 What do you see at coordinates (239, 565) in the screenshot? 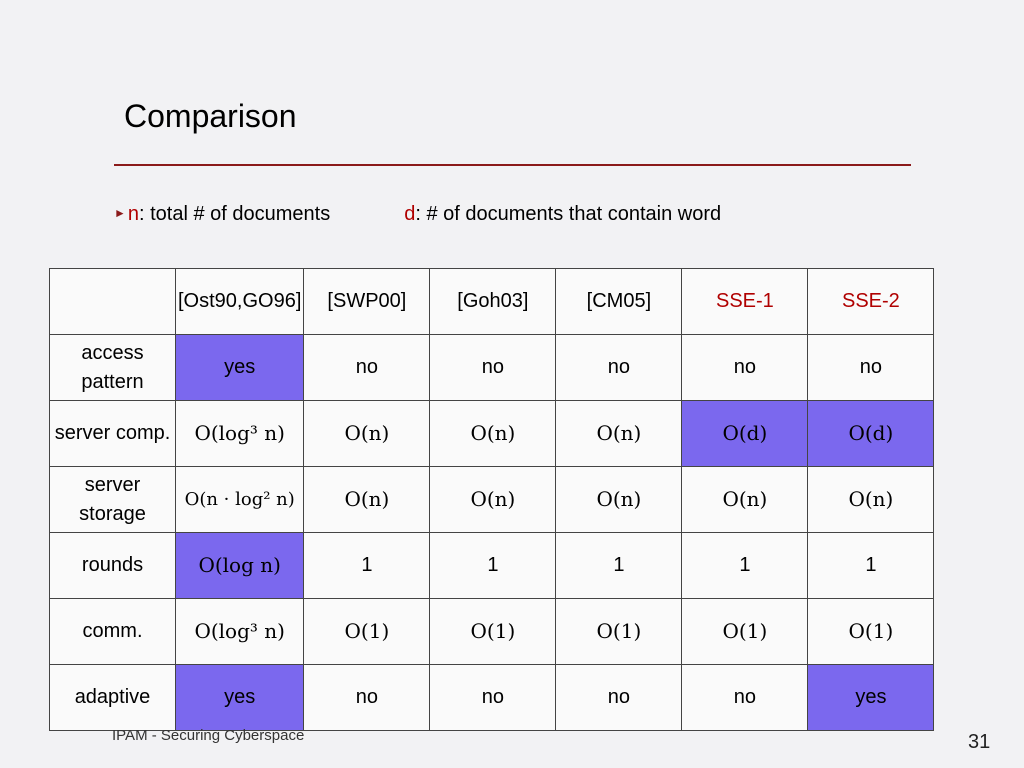
I see `table-cell: O(log n)` at bounding box center [239, 565].